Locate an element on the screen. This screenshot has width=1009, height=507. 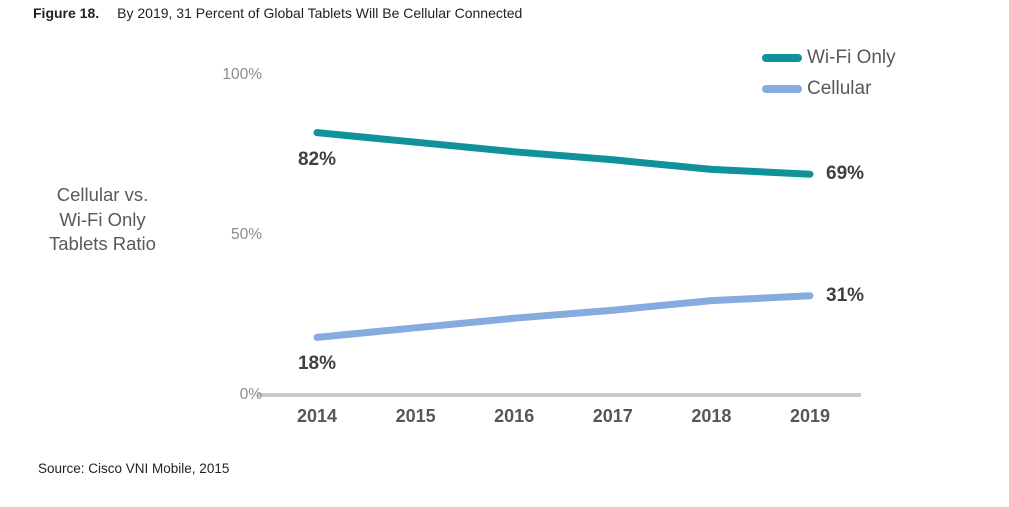
data-point-label: 31% is located at coordinates (845, 295).